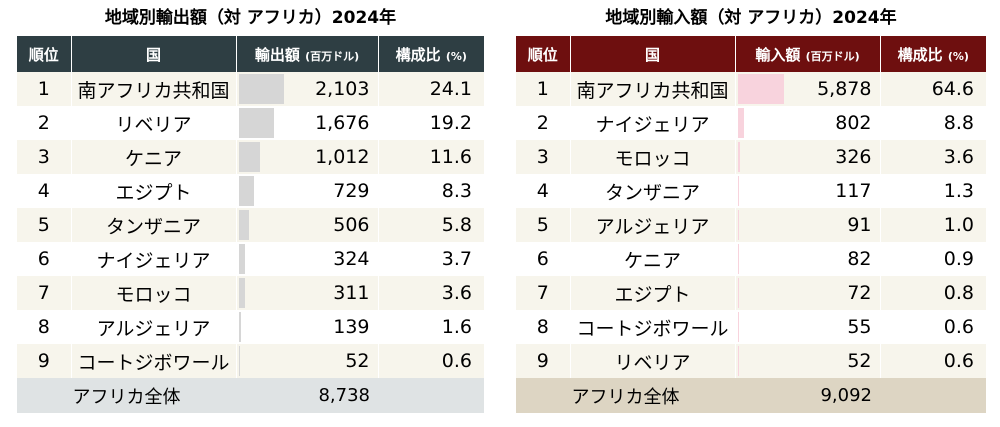  I want to click on export-table-row: 2 リベリア 1,676 19.2, so click(250, 123).